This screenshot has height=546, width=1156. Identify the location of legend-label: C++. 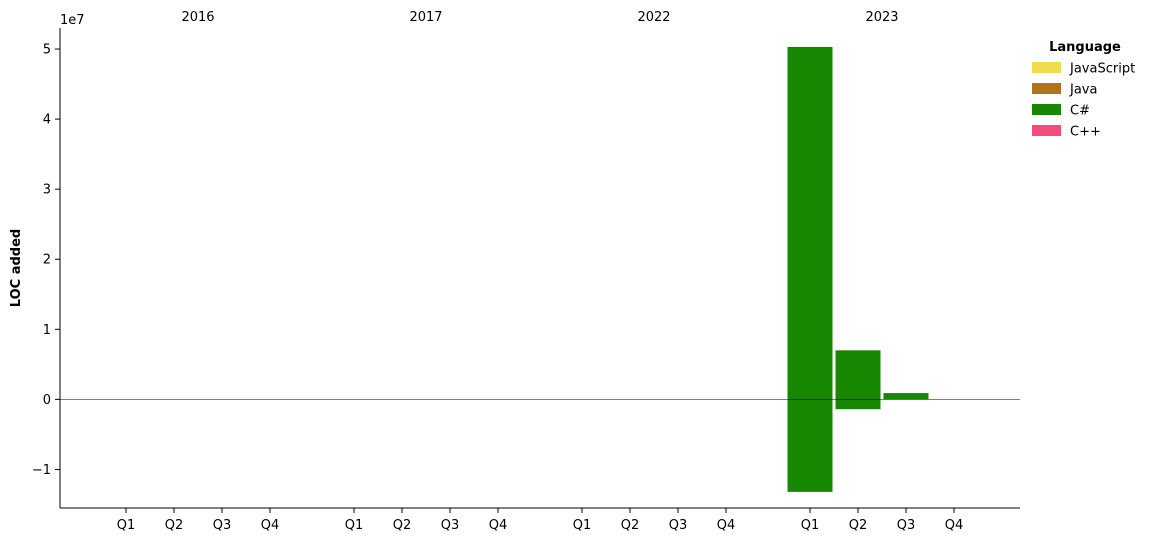
(1085, 132).